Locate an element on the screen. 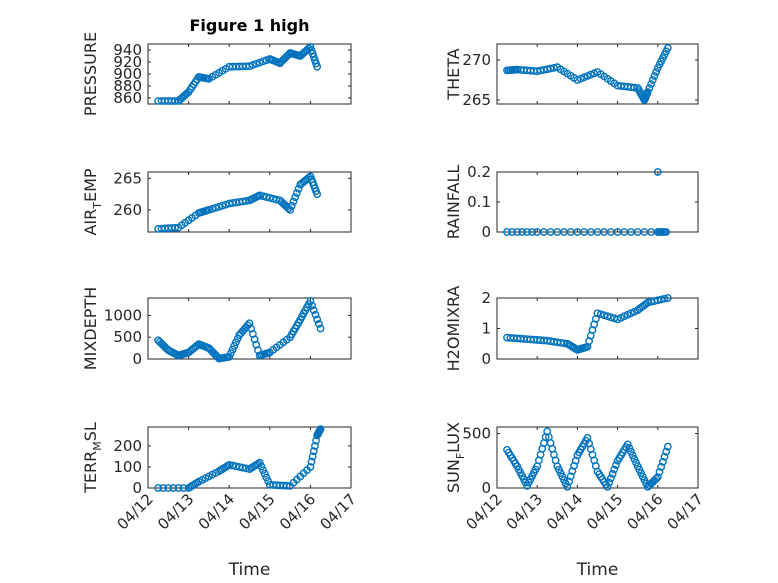 The width and height of the screenshot is (778, 583). x-tick-label: 04/17 is located at coordinates (685, 511).